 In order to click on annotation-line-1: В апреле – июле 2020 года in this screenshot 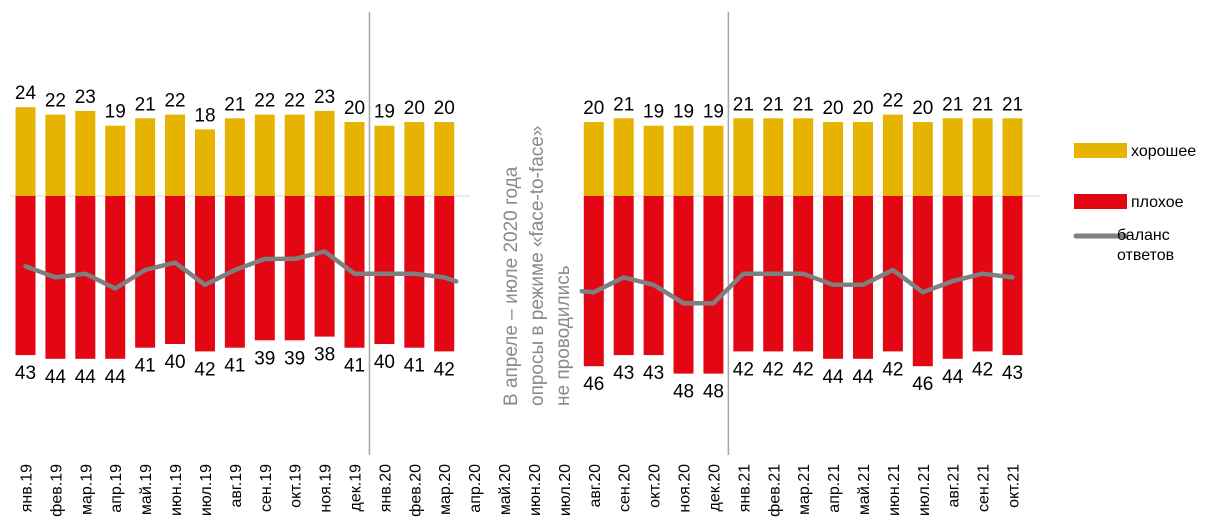, I will do `click(511, 286)`.